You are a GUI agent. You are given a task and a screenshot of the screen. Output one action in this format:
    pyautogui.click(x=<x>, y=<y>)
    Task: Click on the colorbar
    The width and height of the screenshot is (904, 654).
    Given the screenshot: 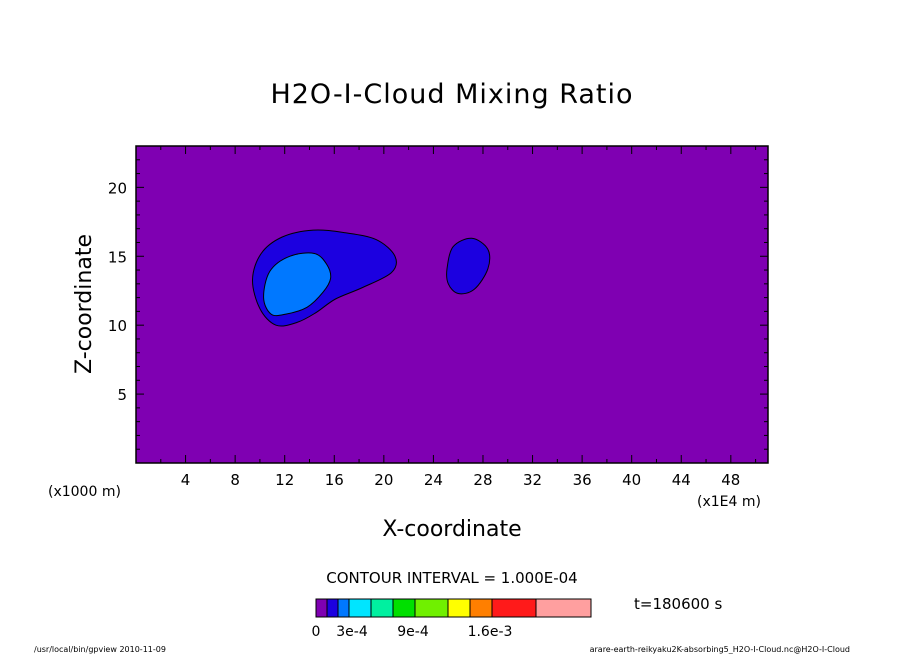 What is the action you would take?
    pyautogui.click(x=453, y=608)
    